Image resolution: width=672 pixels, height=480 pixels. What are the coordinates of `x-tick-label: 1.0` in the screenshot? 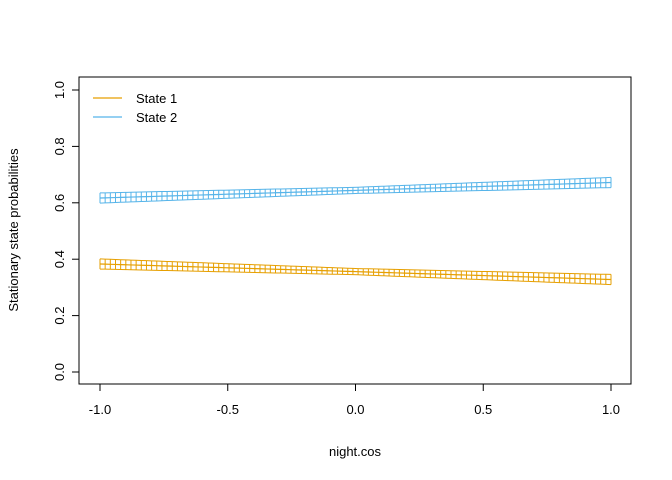 It's located at (611, 409).